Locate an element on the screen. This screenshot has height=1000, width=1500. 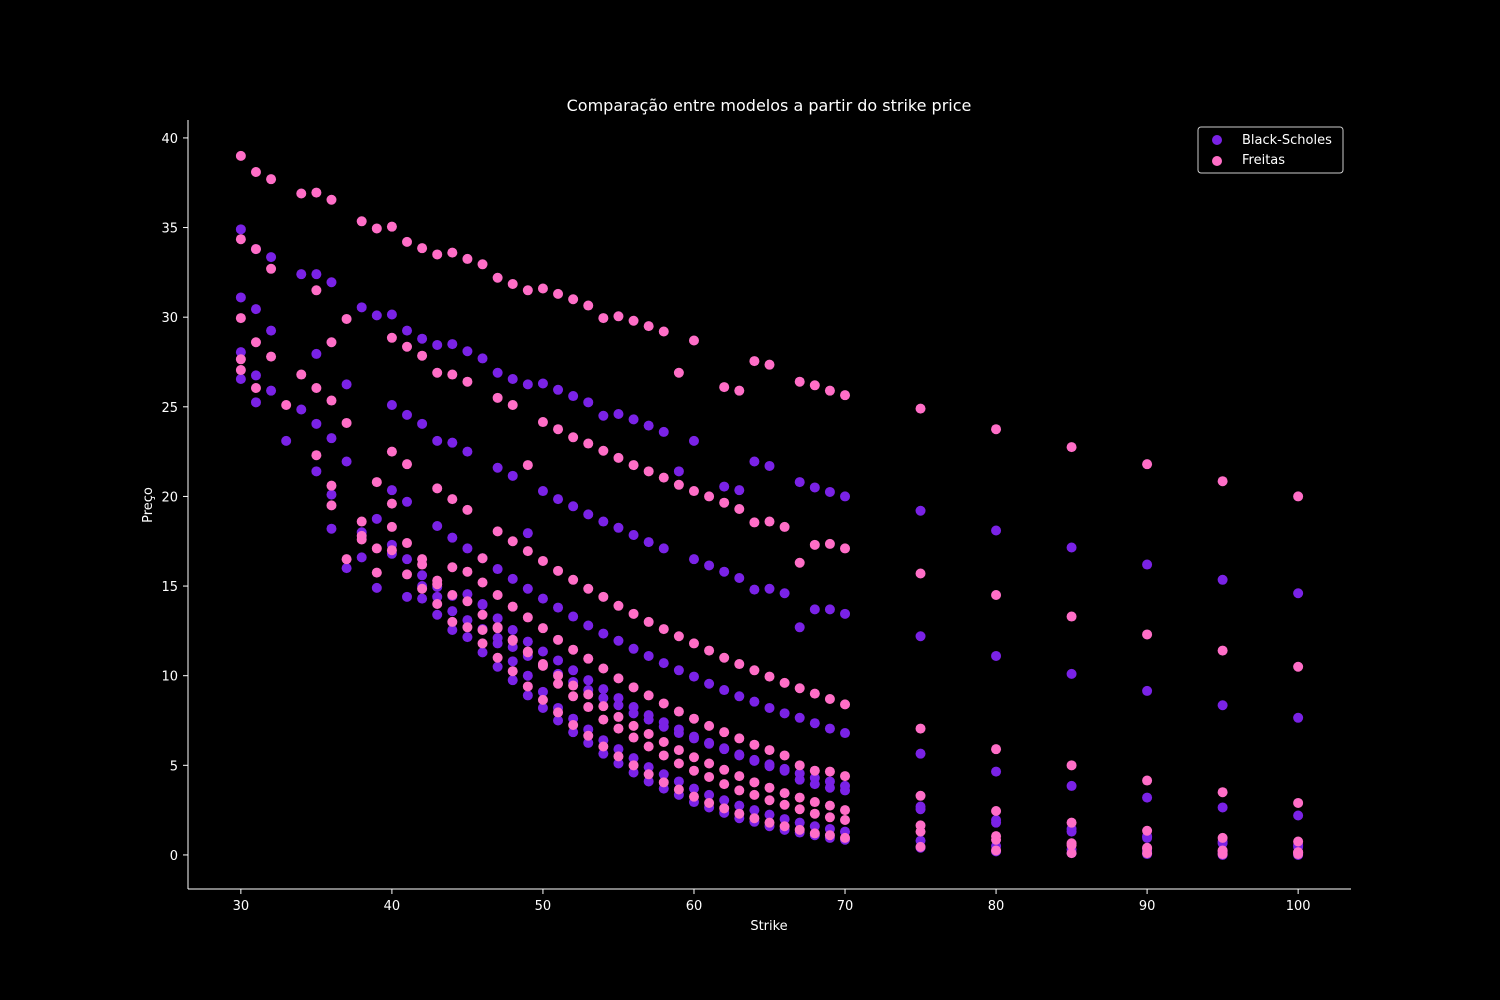
x-ticks: 30 40 50 60 70 80 90 100 is located at coordinates (772, 901).